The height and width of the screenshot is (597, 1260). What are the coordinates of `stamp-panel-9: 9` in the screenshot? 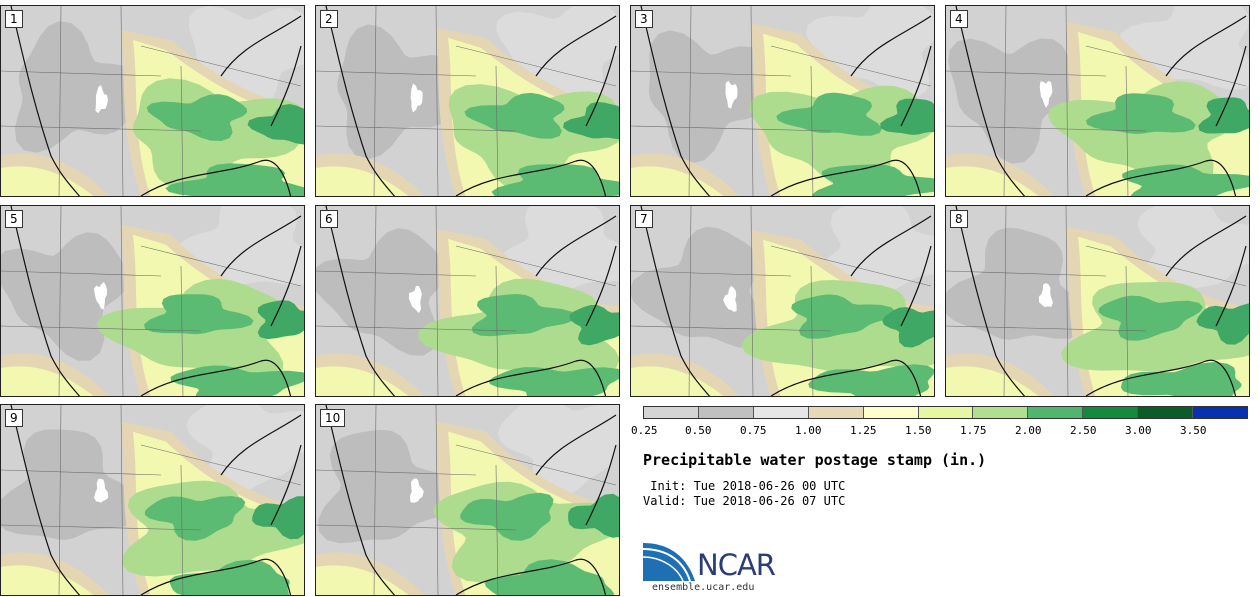 It's located at (152, 500).